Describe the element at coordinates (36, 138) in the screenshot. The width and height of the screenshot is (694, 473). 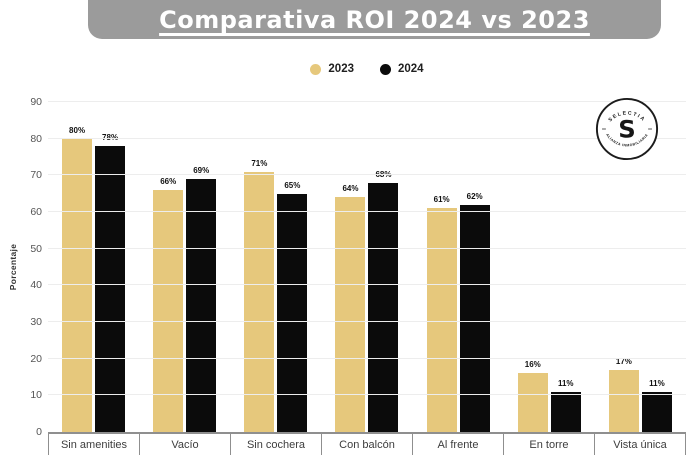
I see `y-tick-label: 80` at that location.